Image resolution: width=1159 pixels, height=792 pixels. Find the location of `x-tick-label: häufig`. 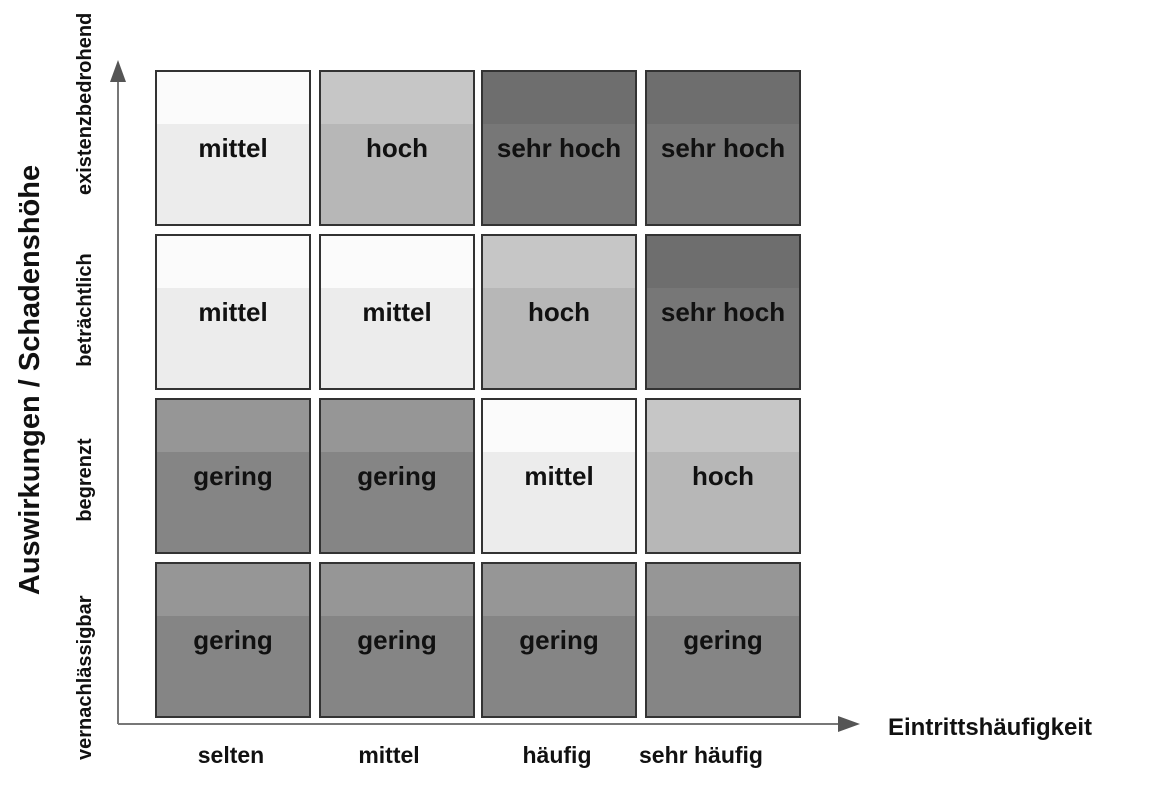

x-tick-label: häufig is located at coordinates (557, 755).